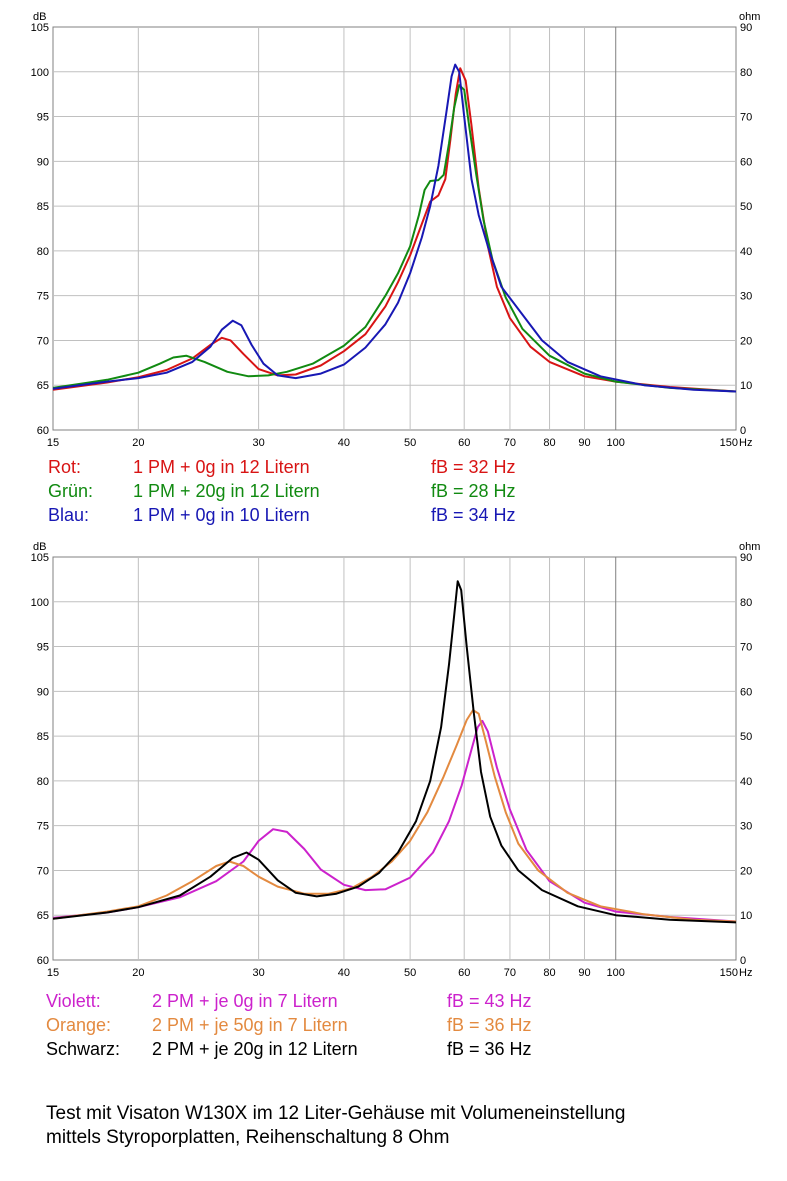 This screenshot has width=787, height=1181. I want to click on y-tick-label: 65, so click(43, 386).